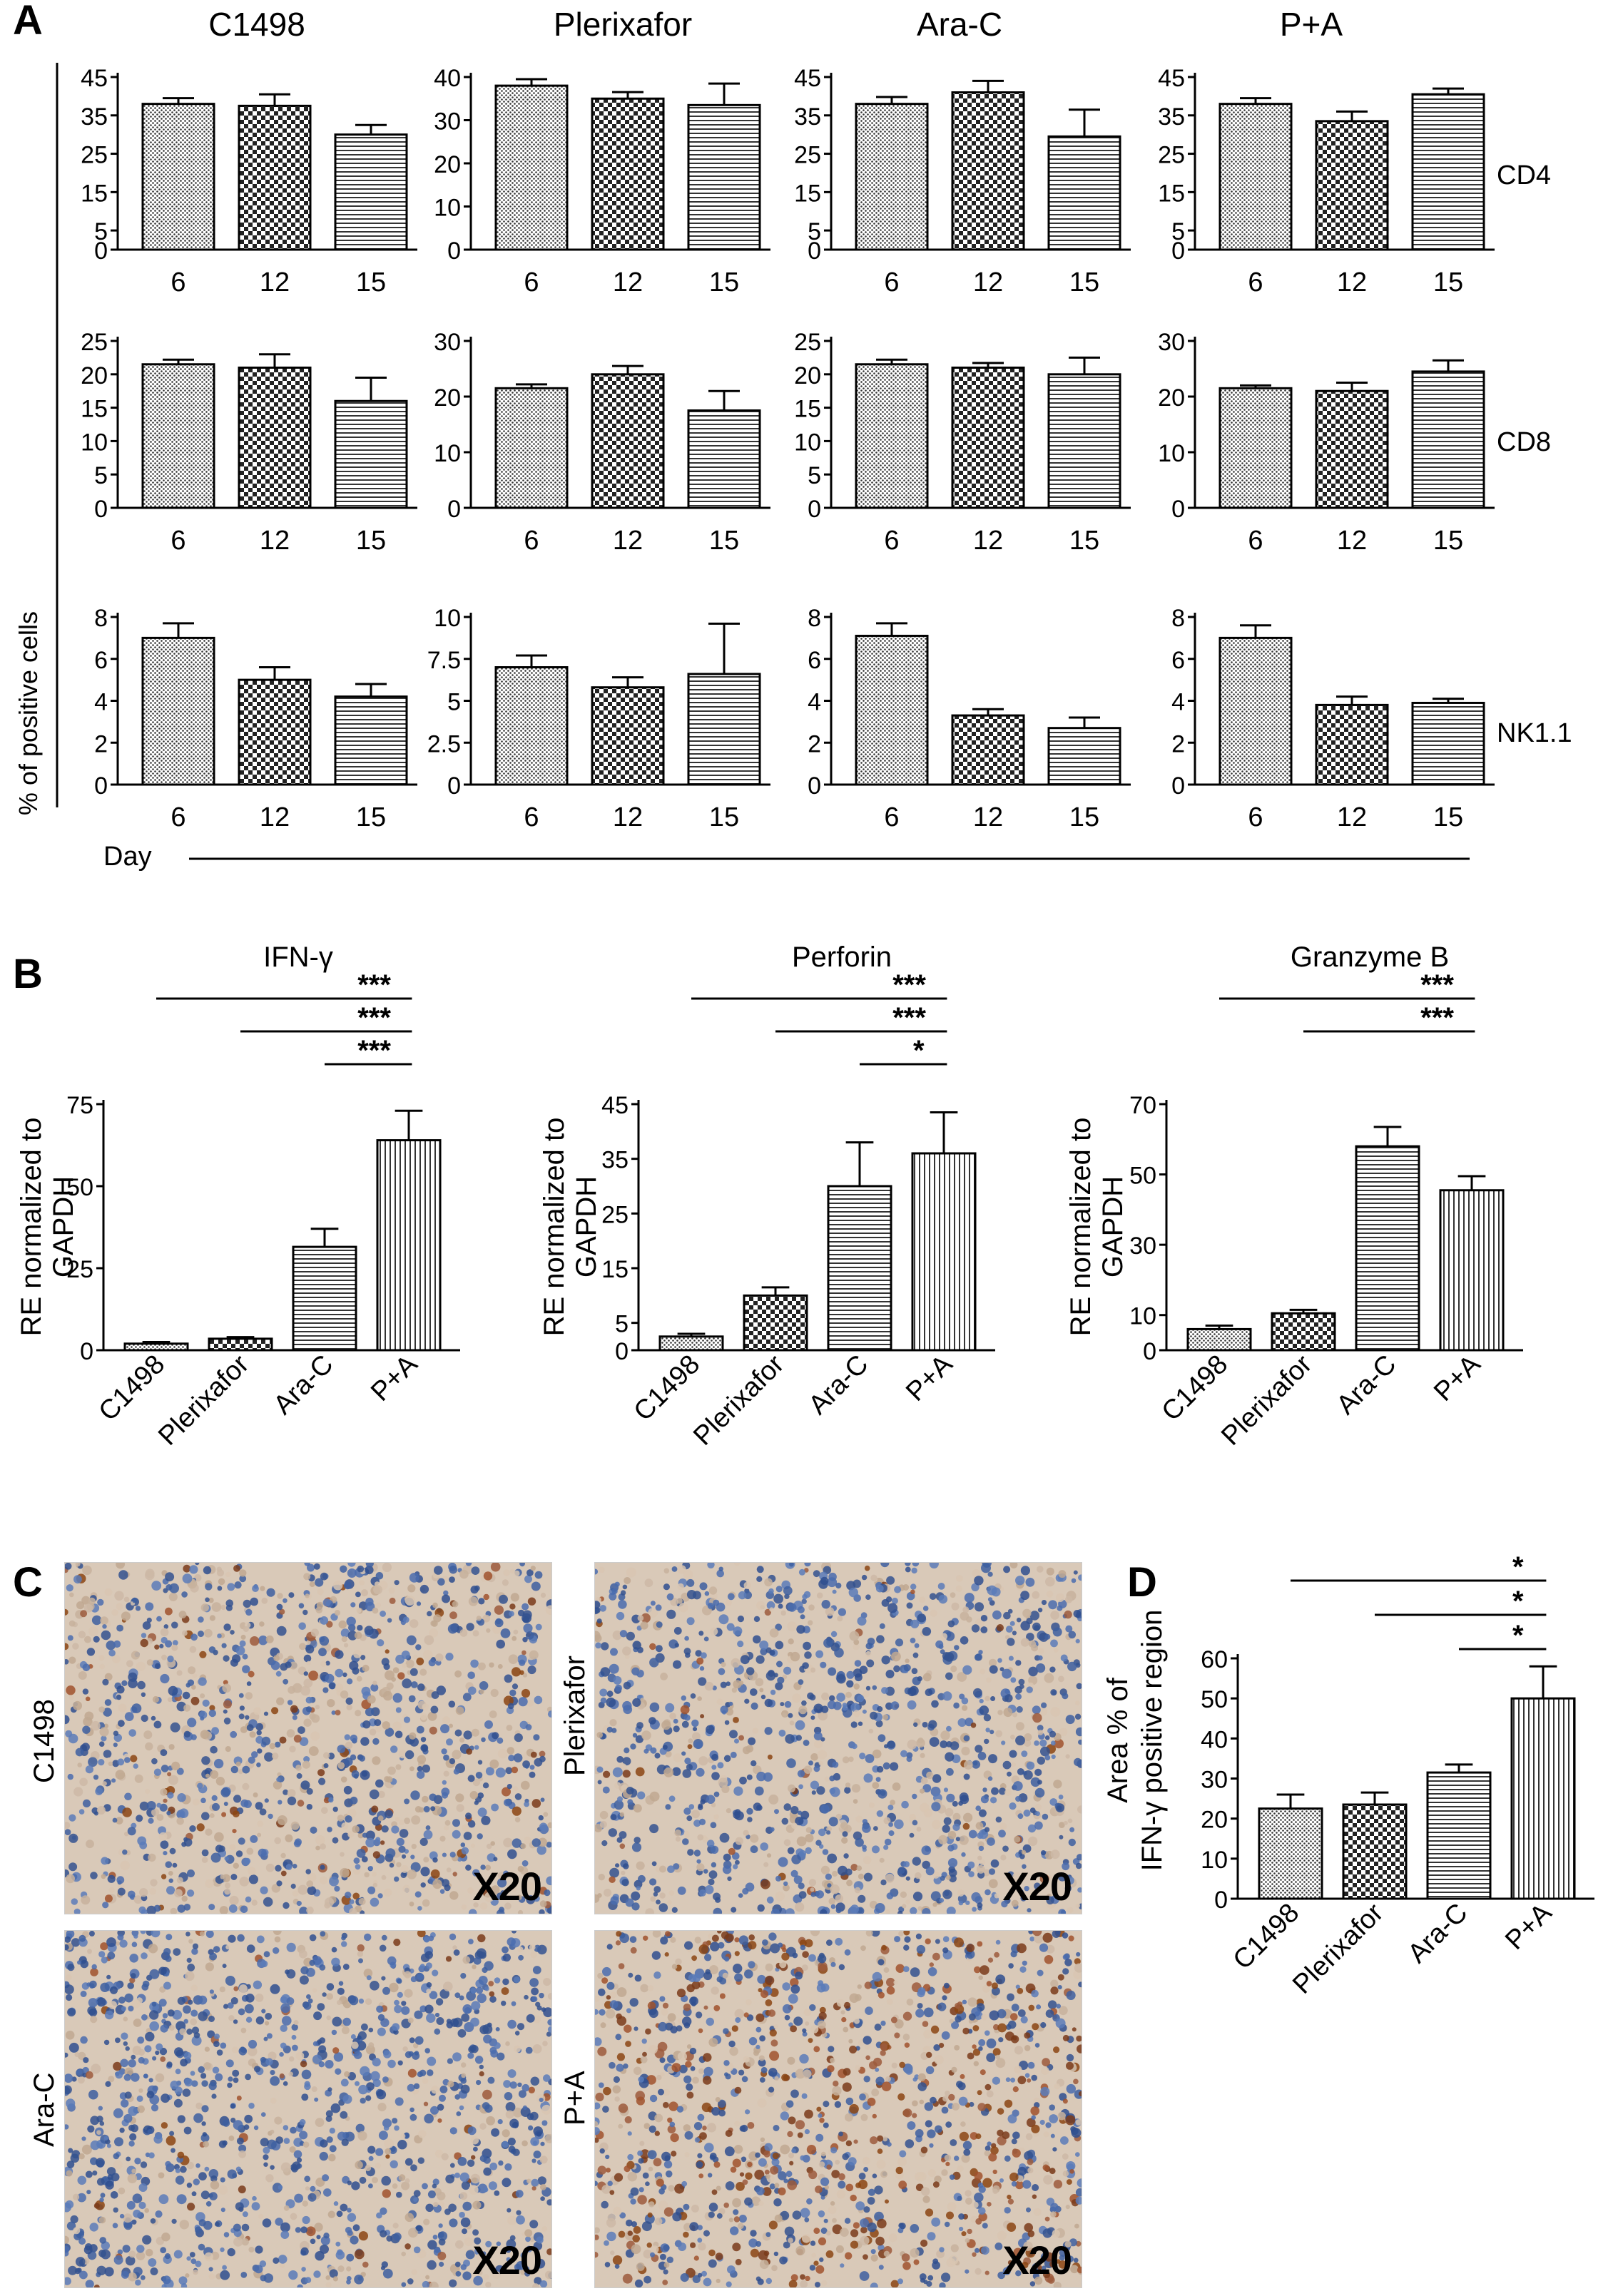  Describe the element at coordinates (1524, 442) in the screenshot. I see `row-label-cd8: CD8` at that location.